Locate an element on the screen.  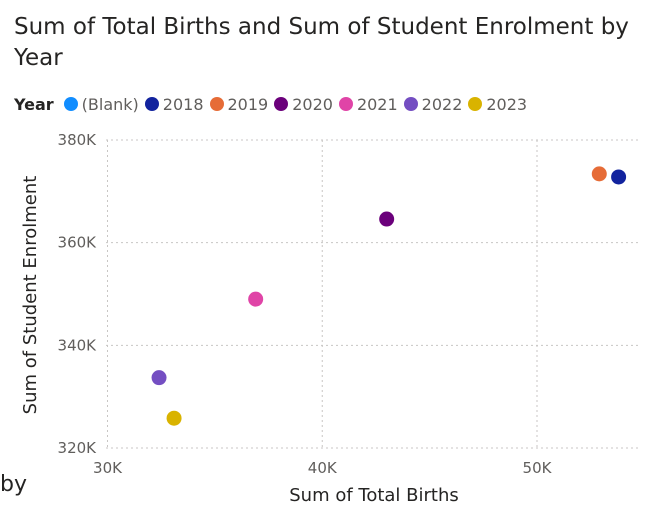
legend-item: 2022 is located at coordinates (433, 104).